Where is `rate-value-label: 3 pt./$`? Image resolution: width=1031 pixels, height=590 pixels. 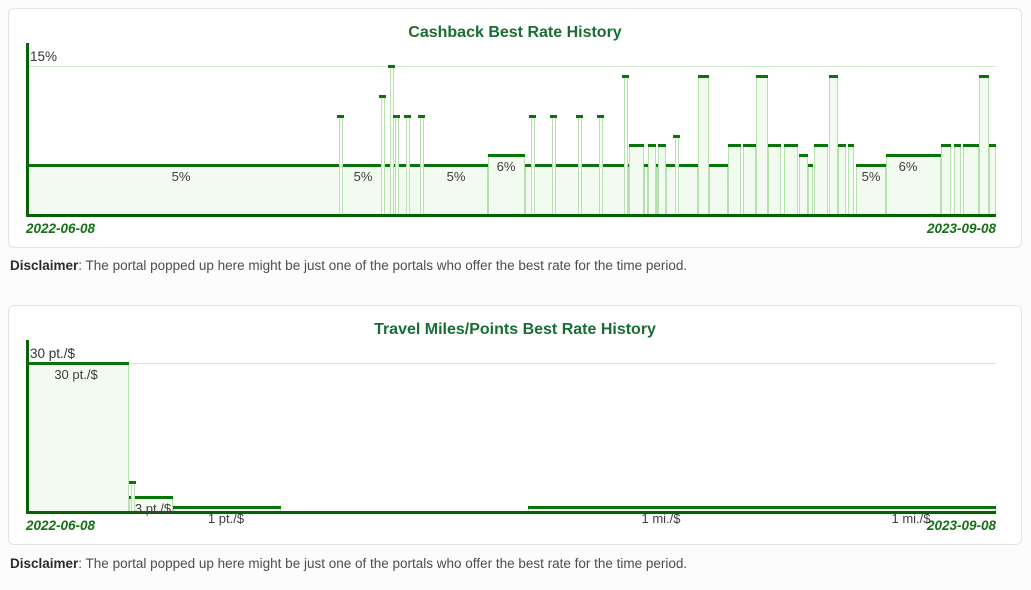
rate-value-label: 3 pt./$ is located at coordinates (153, 509).